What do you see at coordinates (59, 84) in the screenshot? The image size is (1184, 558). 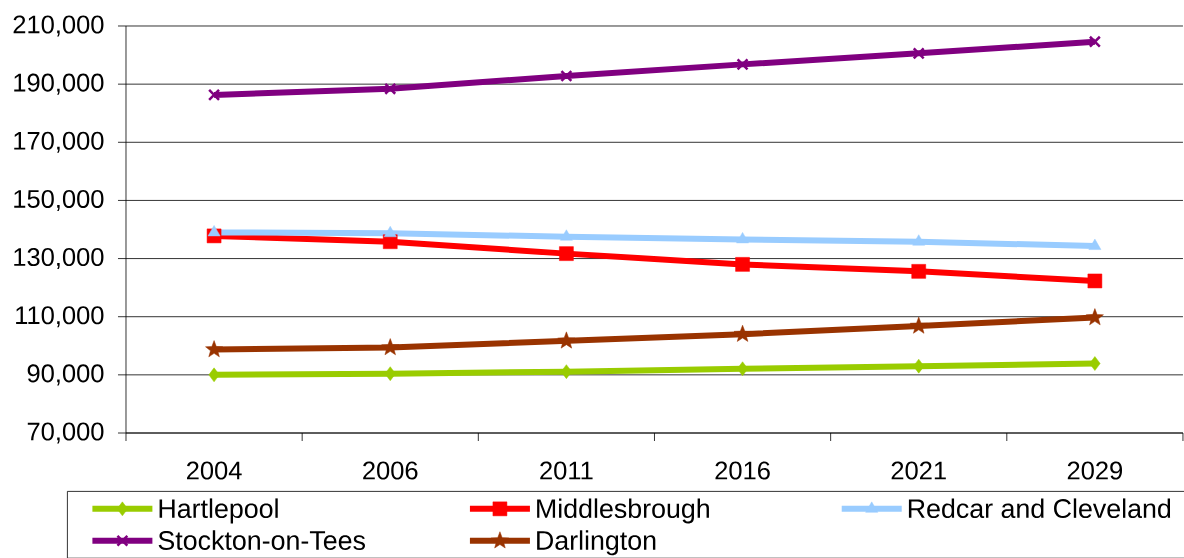 I see `y-tick-label: 190,000` at bounding box center [59, 84].